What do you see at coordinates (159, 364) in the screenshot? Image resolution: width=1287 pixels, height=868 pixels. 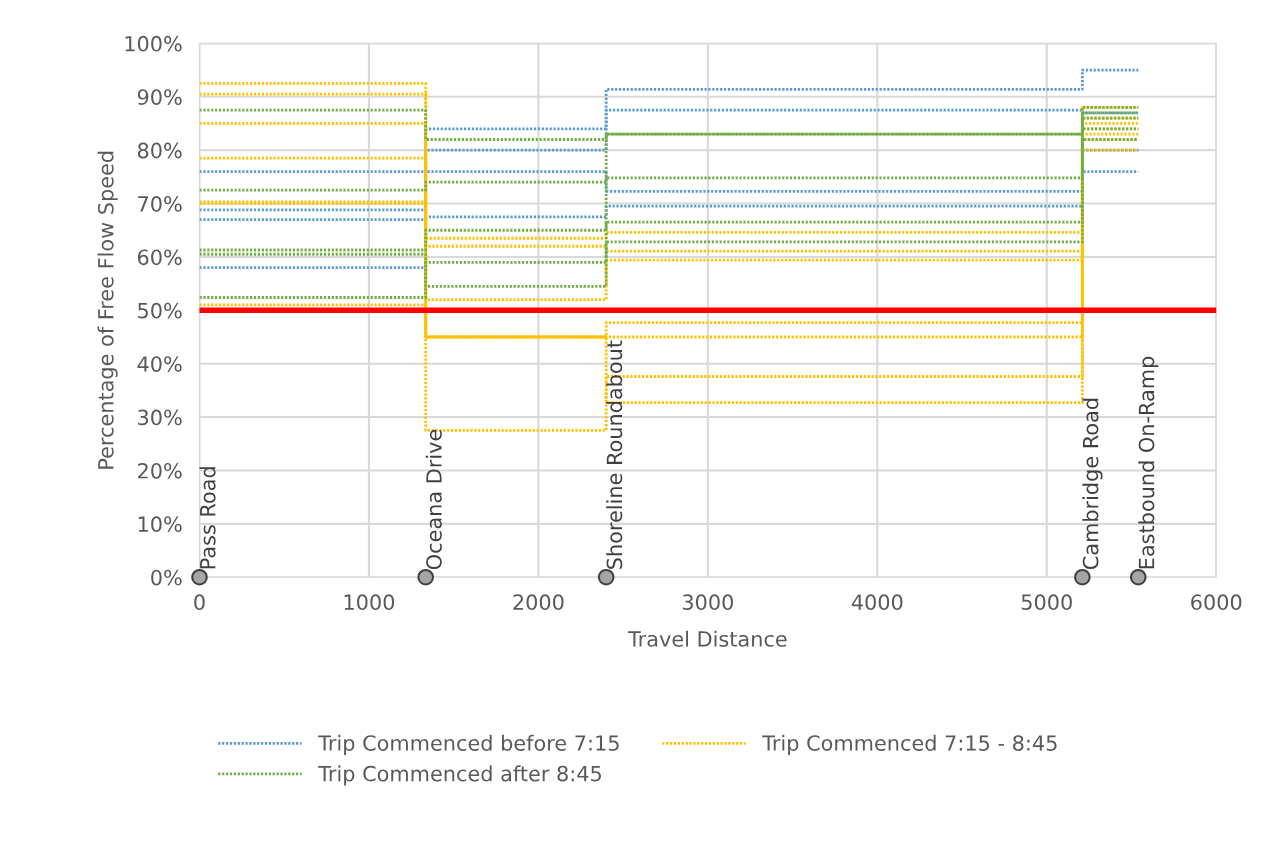 I see `y-tick-label: 40%` at bounding box center [159, 364].